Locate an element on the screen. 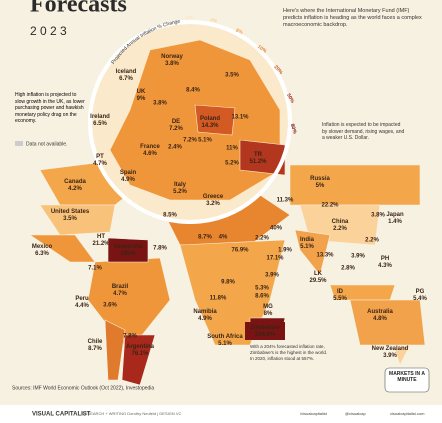 The height and width of the screenshot is (423, 442). scale-tick: 20% is located at coordinates (279, 70).